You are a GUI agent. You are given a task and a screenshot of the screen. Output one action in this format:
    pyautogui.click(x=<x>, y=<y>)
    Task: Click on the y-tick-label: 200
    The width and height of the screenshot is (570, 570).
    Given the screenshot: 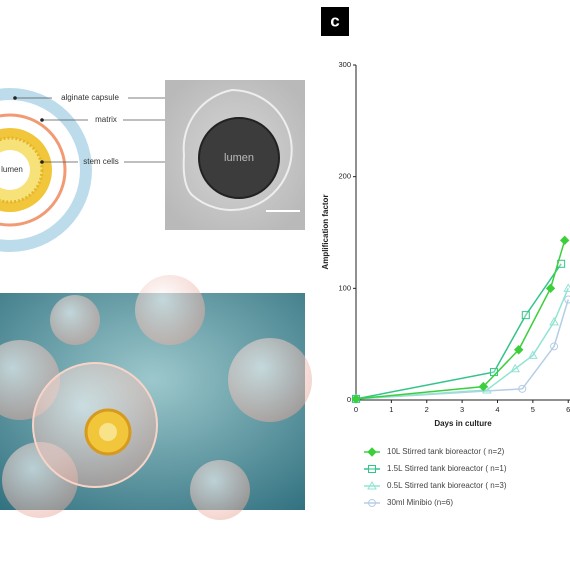 What is the action you would take?
    pyautogui.click(x=344, y=176)
    